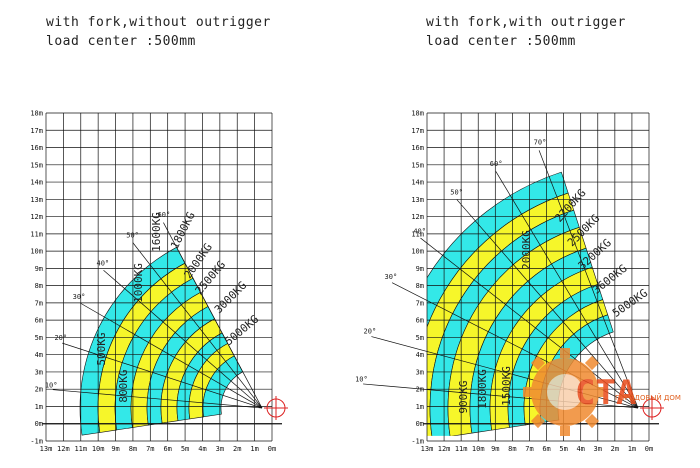  Describe the element at coordinates (495, 449) in the screenshot. I see `x-tick-label: 9m` at that location.